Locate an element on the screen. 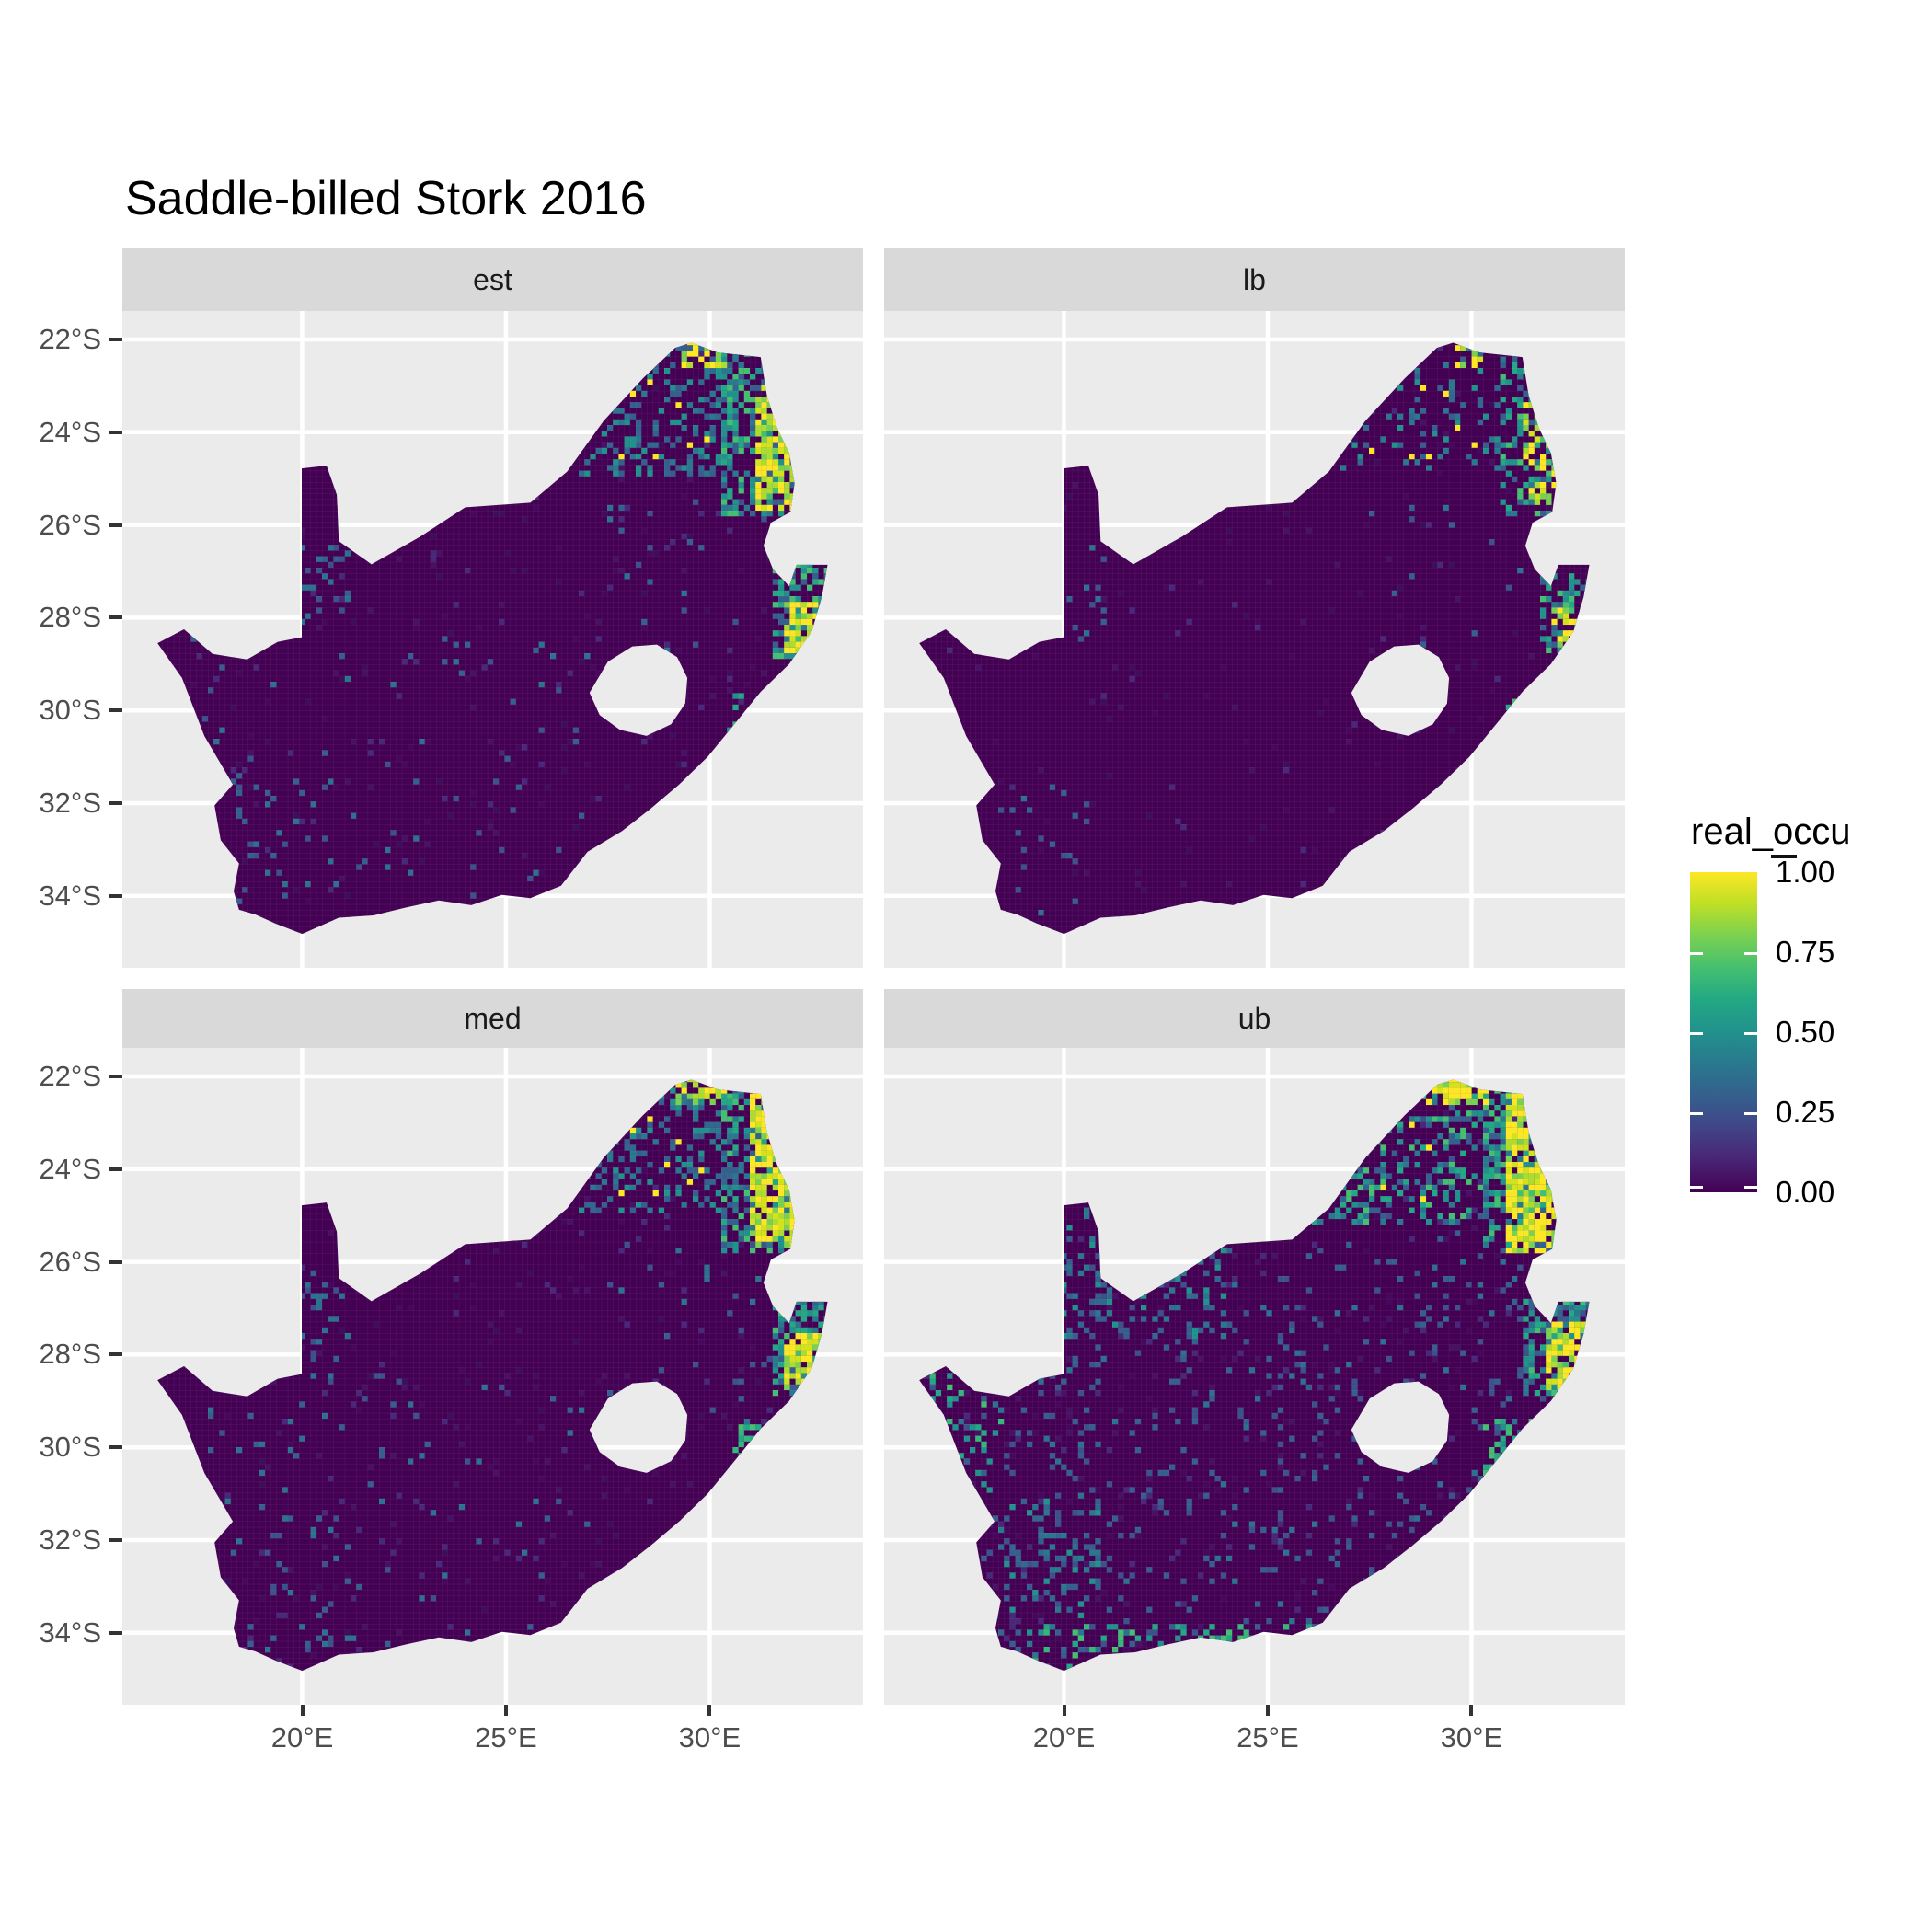 Image resolution: width=1932 pixels, height=1932 pixels. legend-top-tick is located at coordinates (1784, 856).